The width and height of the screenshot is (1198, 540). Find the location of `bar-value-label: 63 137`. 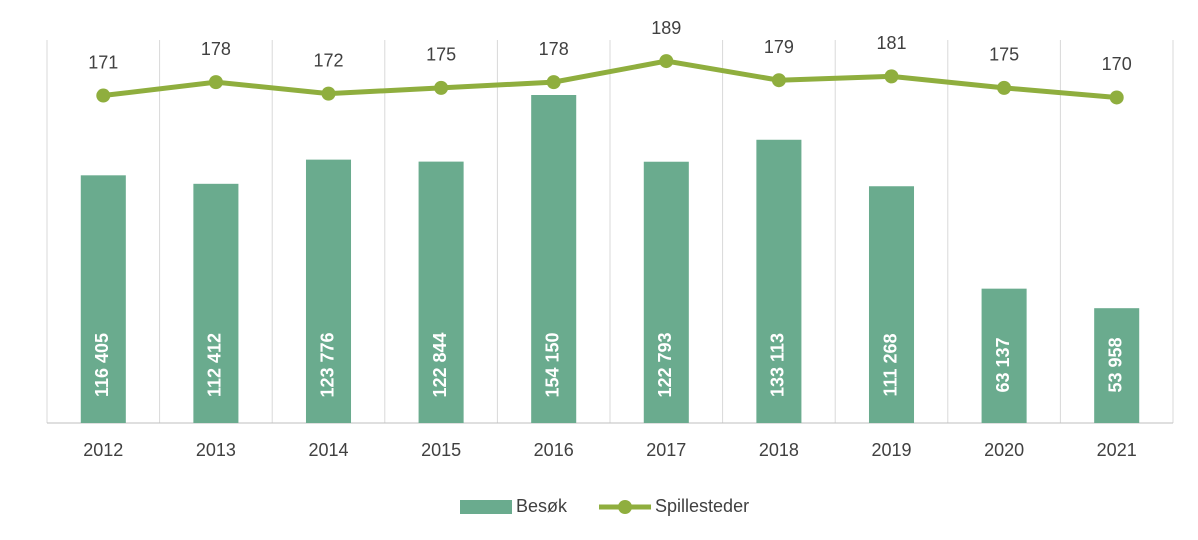

bar-value-label: 63 137 is located at coordinates (1003, 364).